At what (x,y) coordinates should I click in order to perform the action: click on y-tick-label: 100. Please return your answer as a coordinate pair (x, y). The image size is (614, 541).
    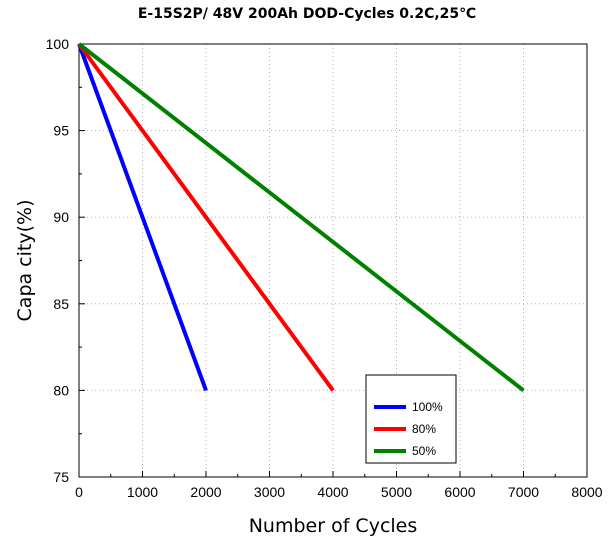
    Looking at the image, I should click on (58, 44).